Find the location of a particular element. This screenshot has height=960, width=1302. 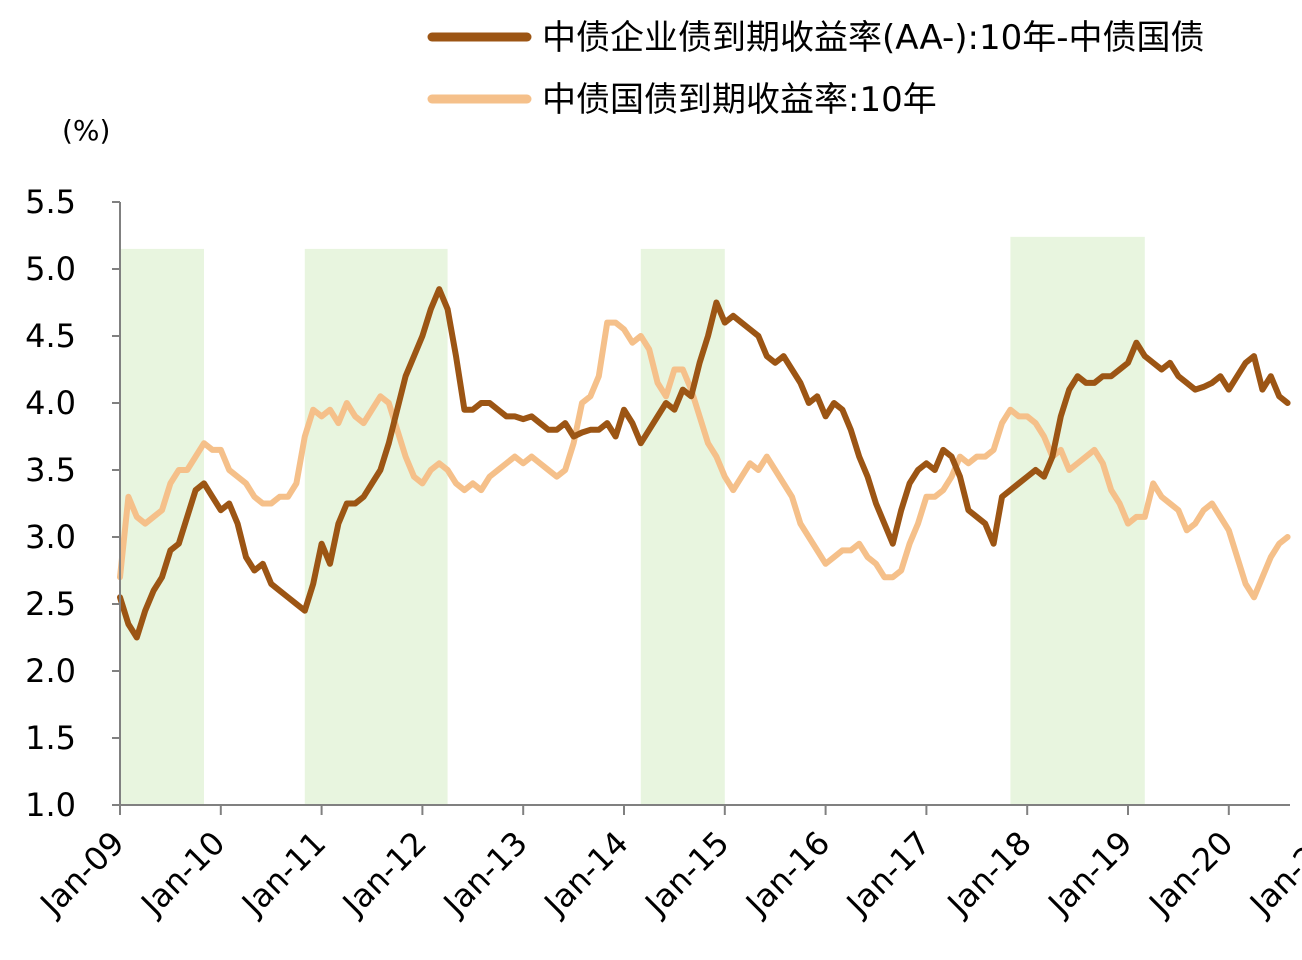

legend-label-corporate: 中债企业债到期收益率(AA-):10年-中债国债 is located at coordinates (873, 38).